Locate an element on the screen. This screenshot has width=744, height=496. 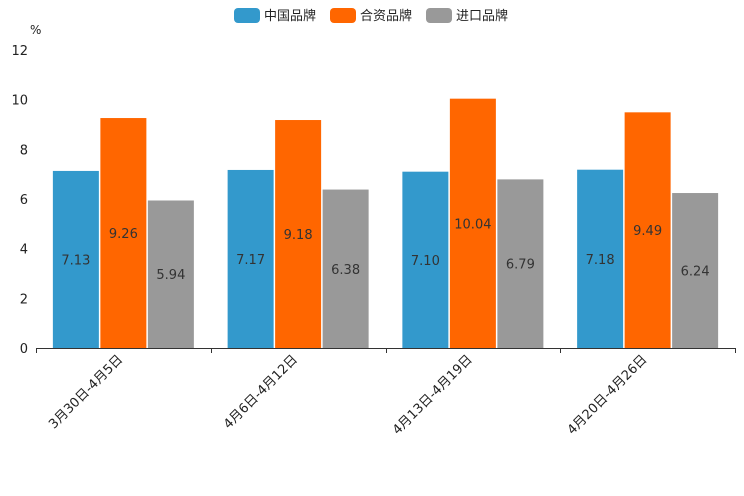
data-label-合资品牌-4月6日-4月12日: 9.18 is located at coordinates (298, 235).